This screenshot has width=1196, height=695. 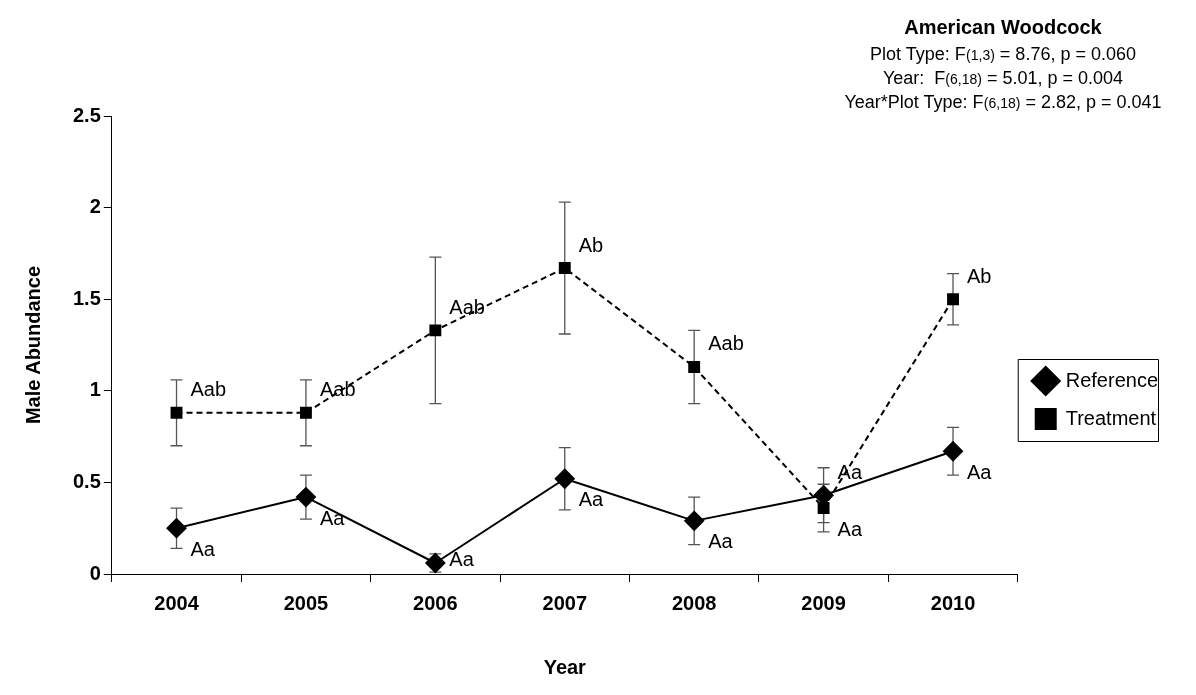 I want to click on text: Plot Type: F(1,3) = 8.76, p = 0.060, so click(x=1003, y=54).